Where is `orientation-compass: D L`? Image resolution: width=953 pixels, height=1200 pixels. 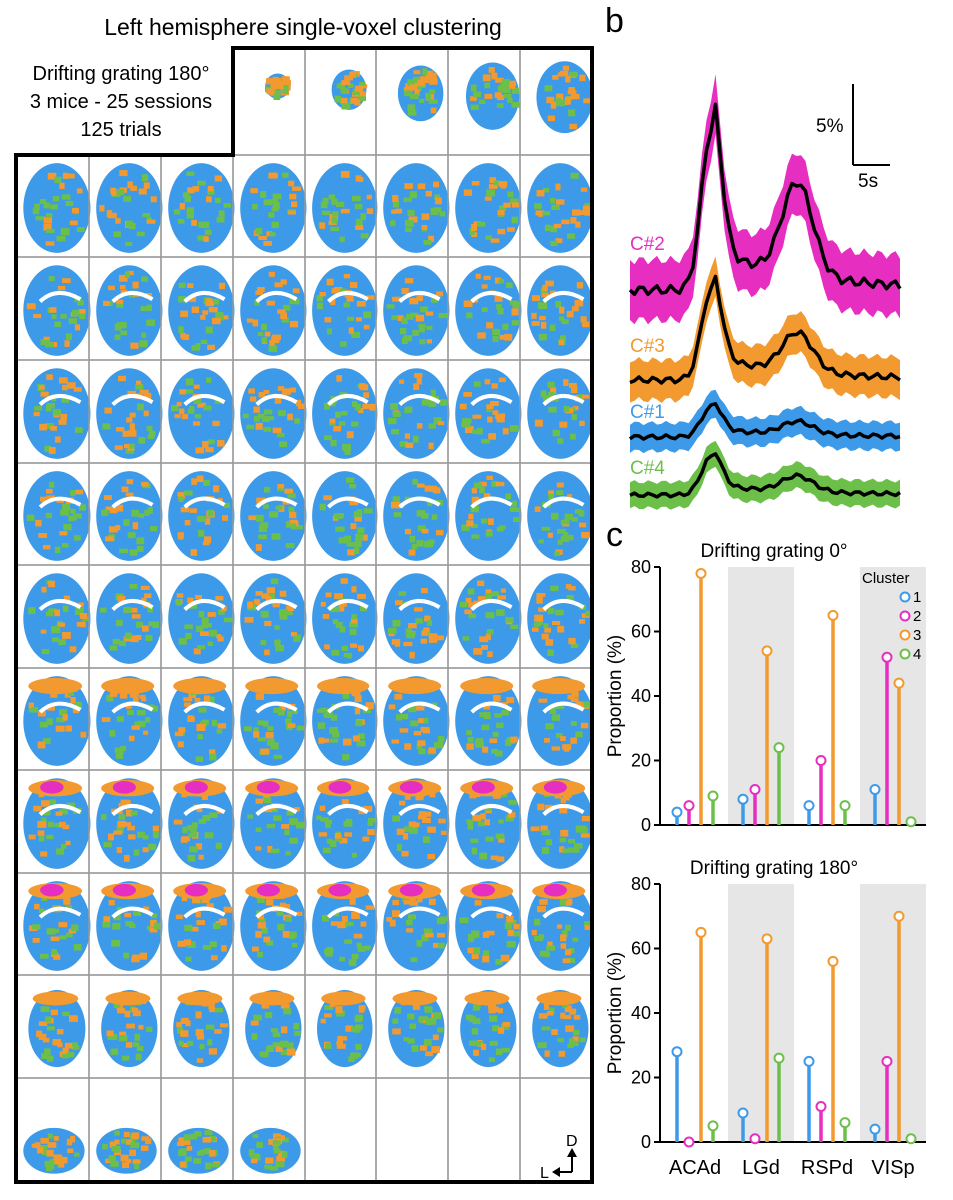 orientation-compass: D L is located at coordinates (559, 1157).